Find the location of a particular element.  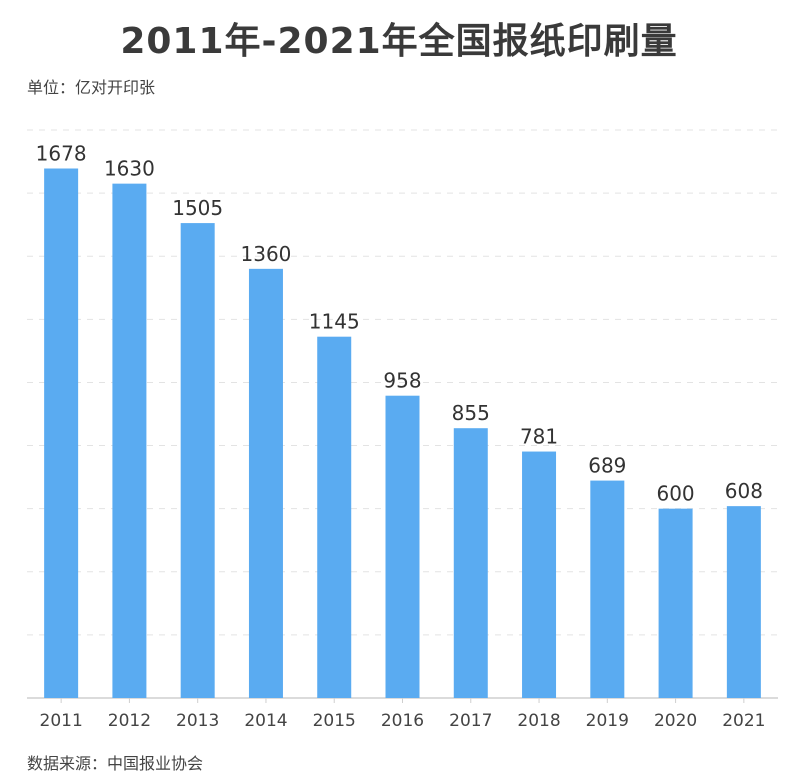

data-label-2016: 958 is located at coordinates (402, 381).